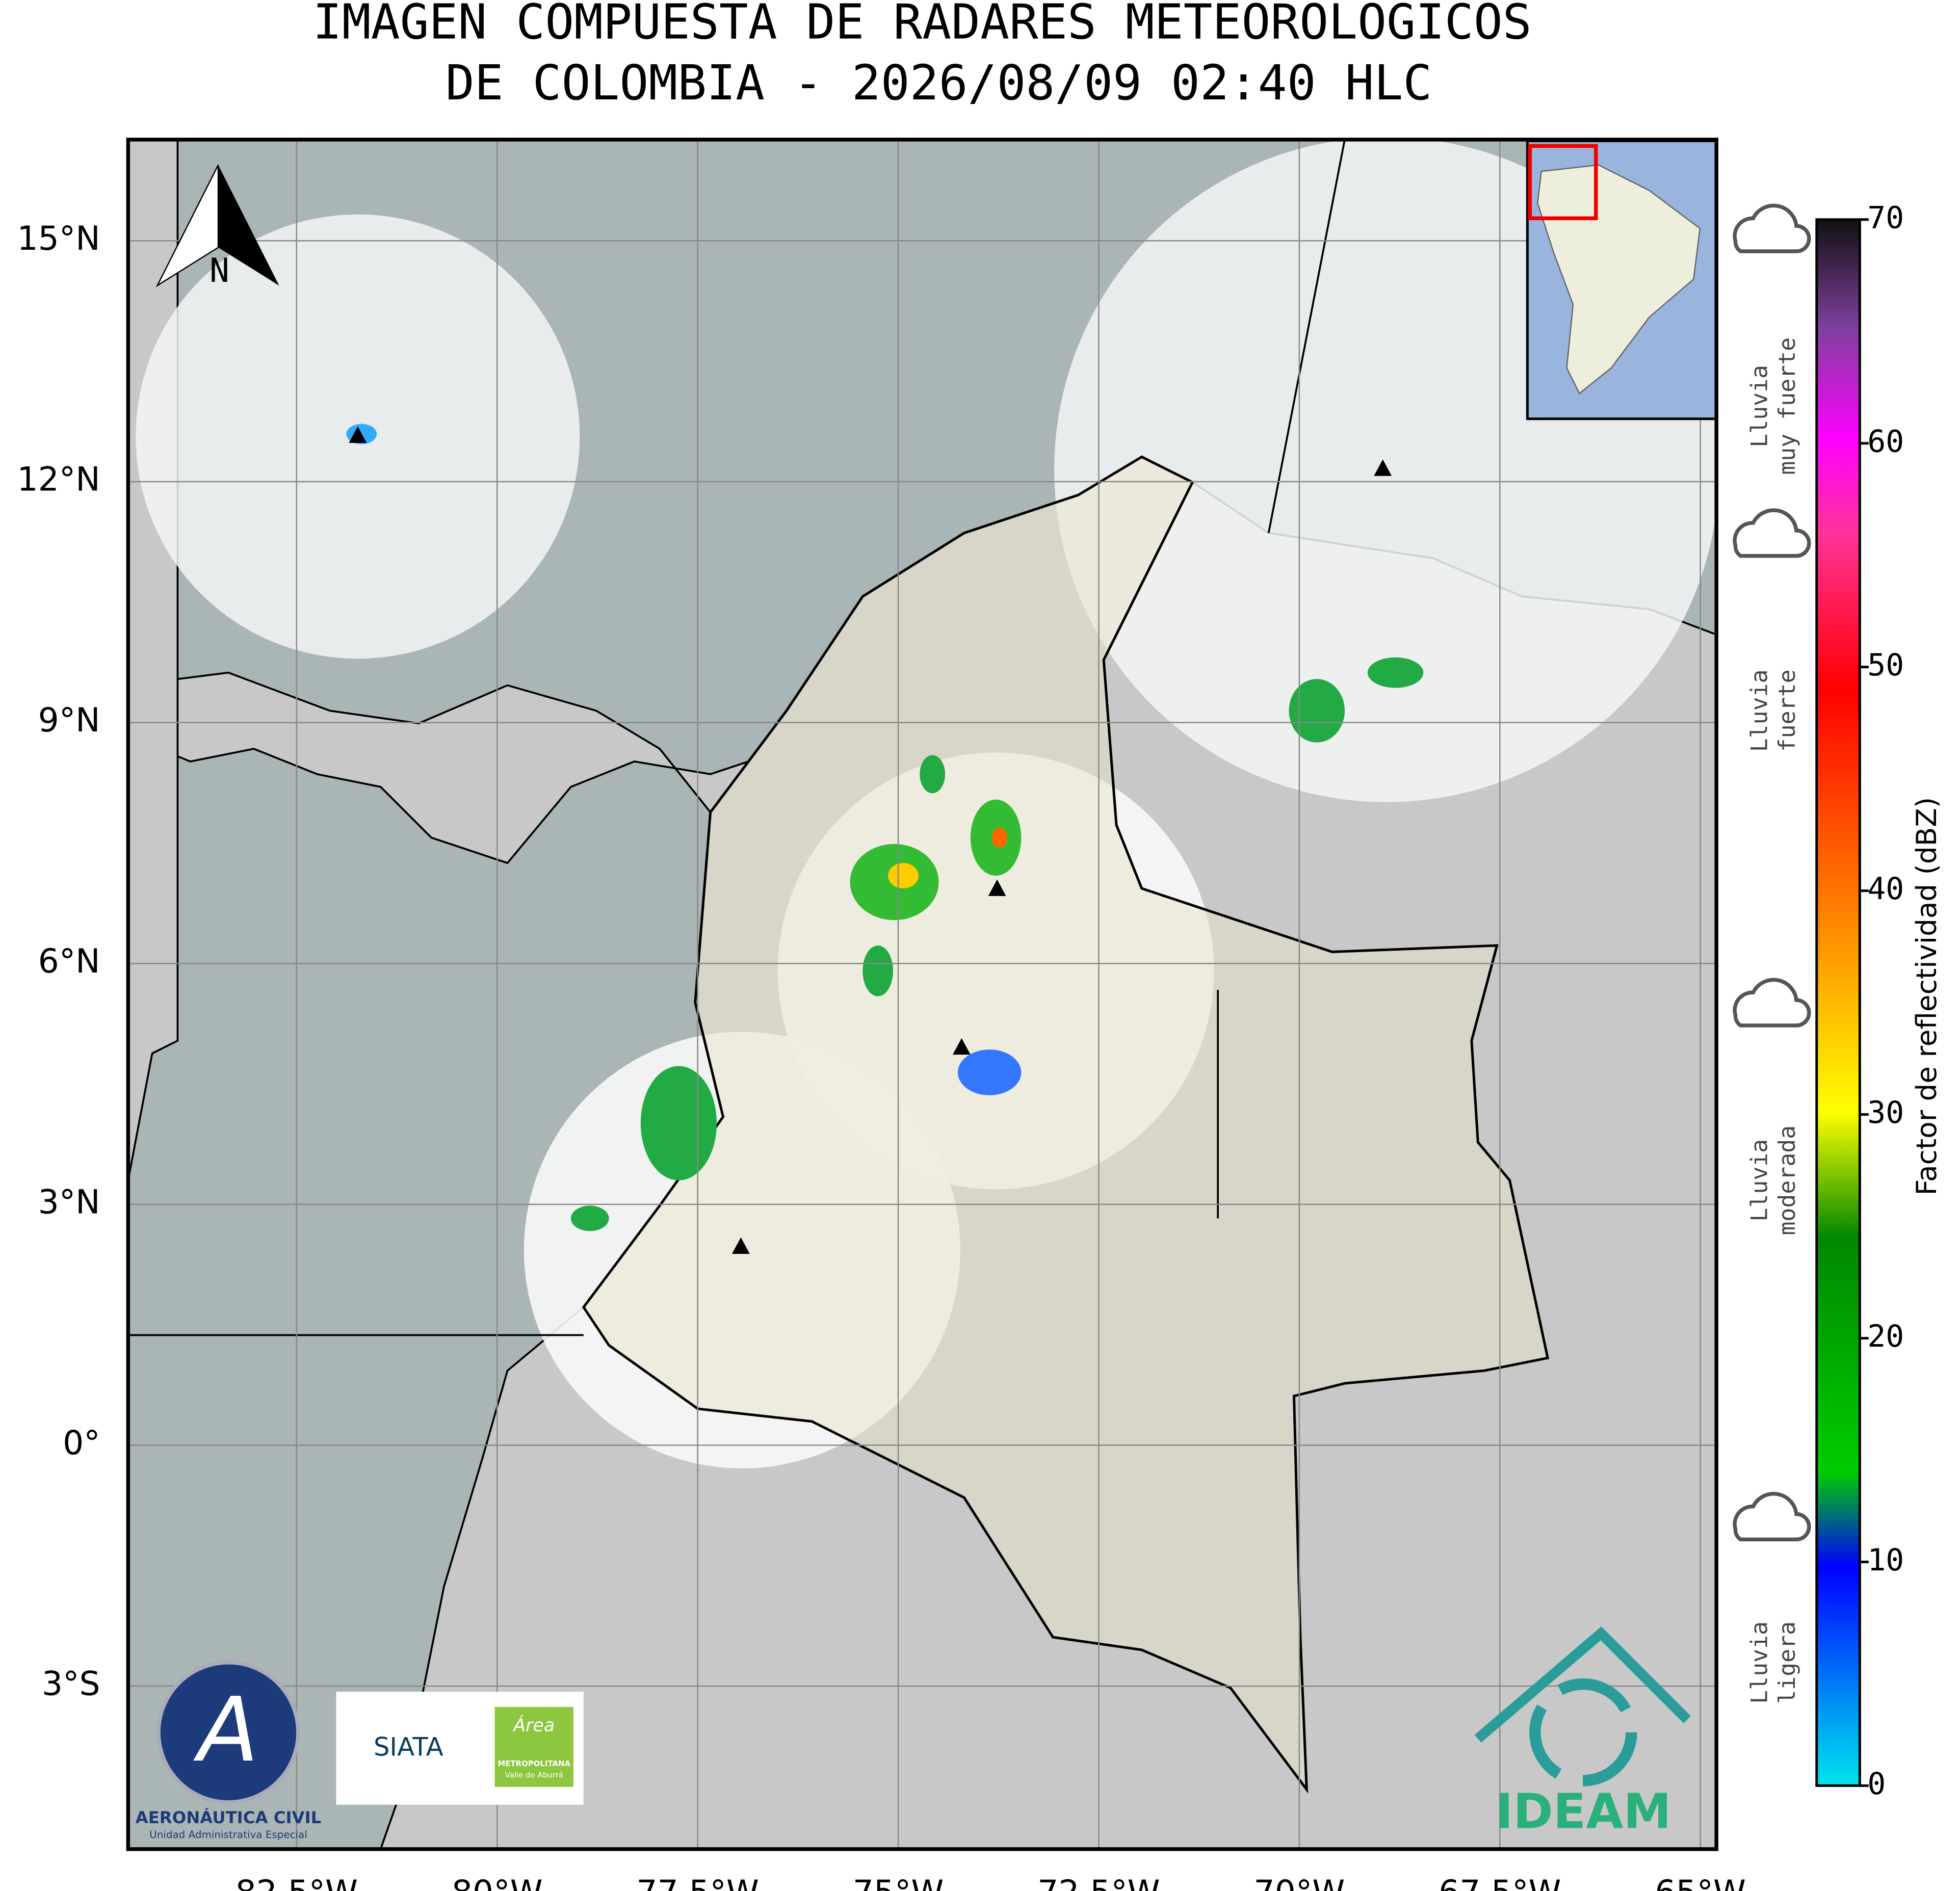 This screenshot has height=1891, width=1960. What do you see at coordinates (697, 1882) in the screenshot?
I see `x-tick-label: 77.5°W` at bounding box center [697, 1882].